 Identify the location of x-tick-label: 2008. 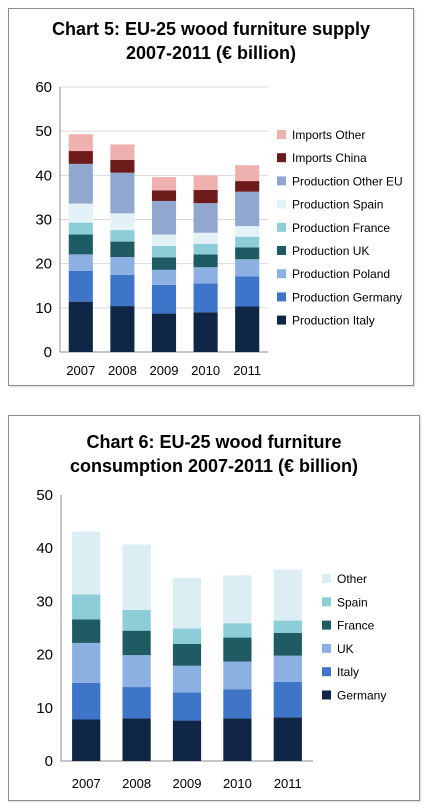
(136, 783).